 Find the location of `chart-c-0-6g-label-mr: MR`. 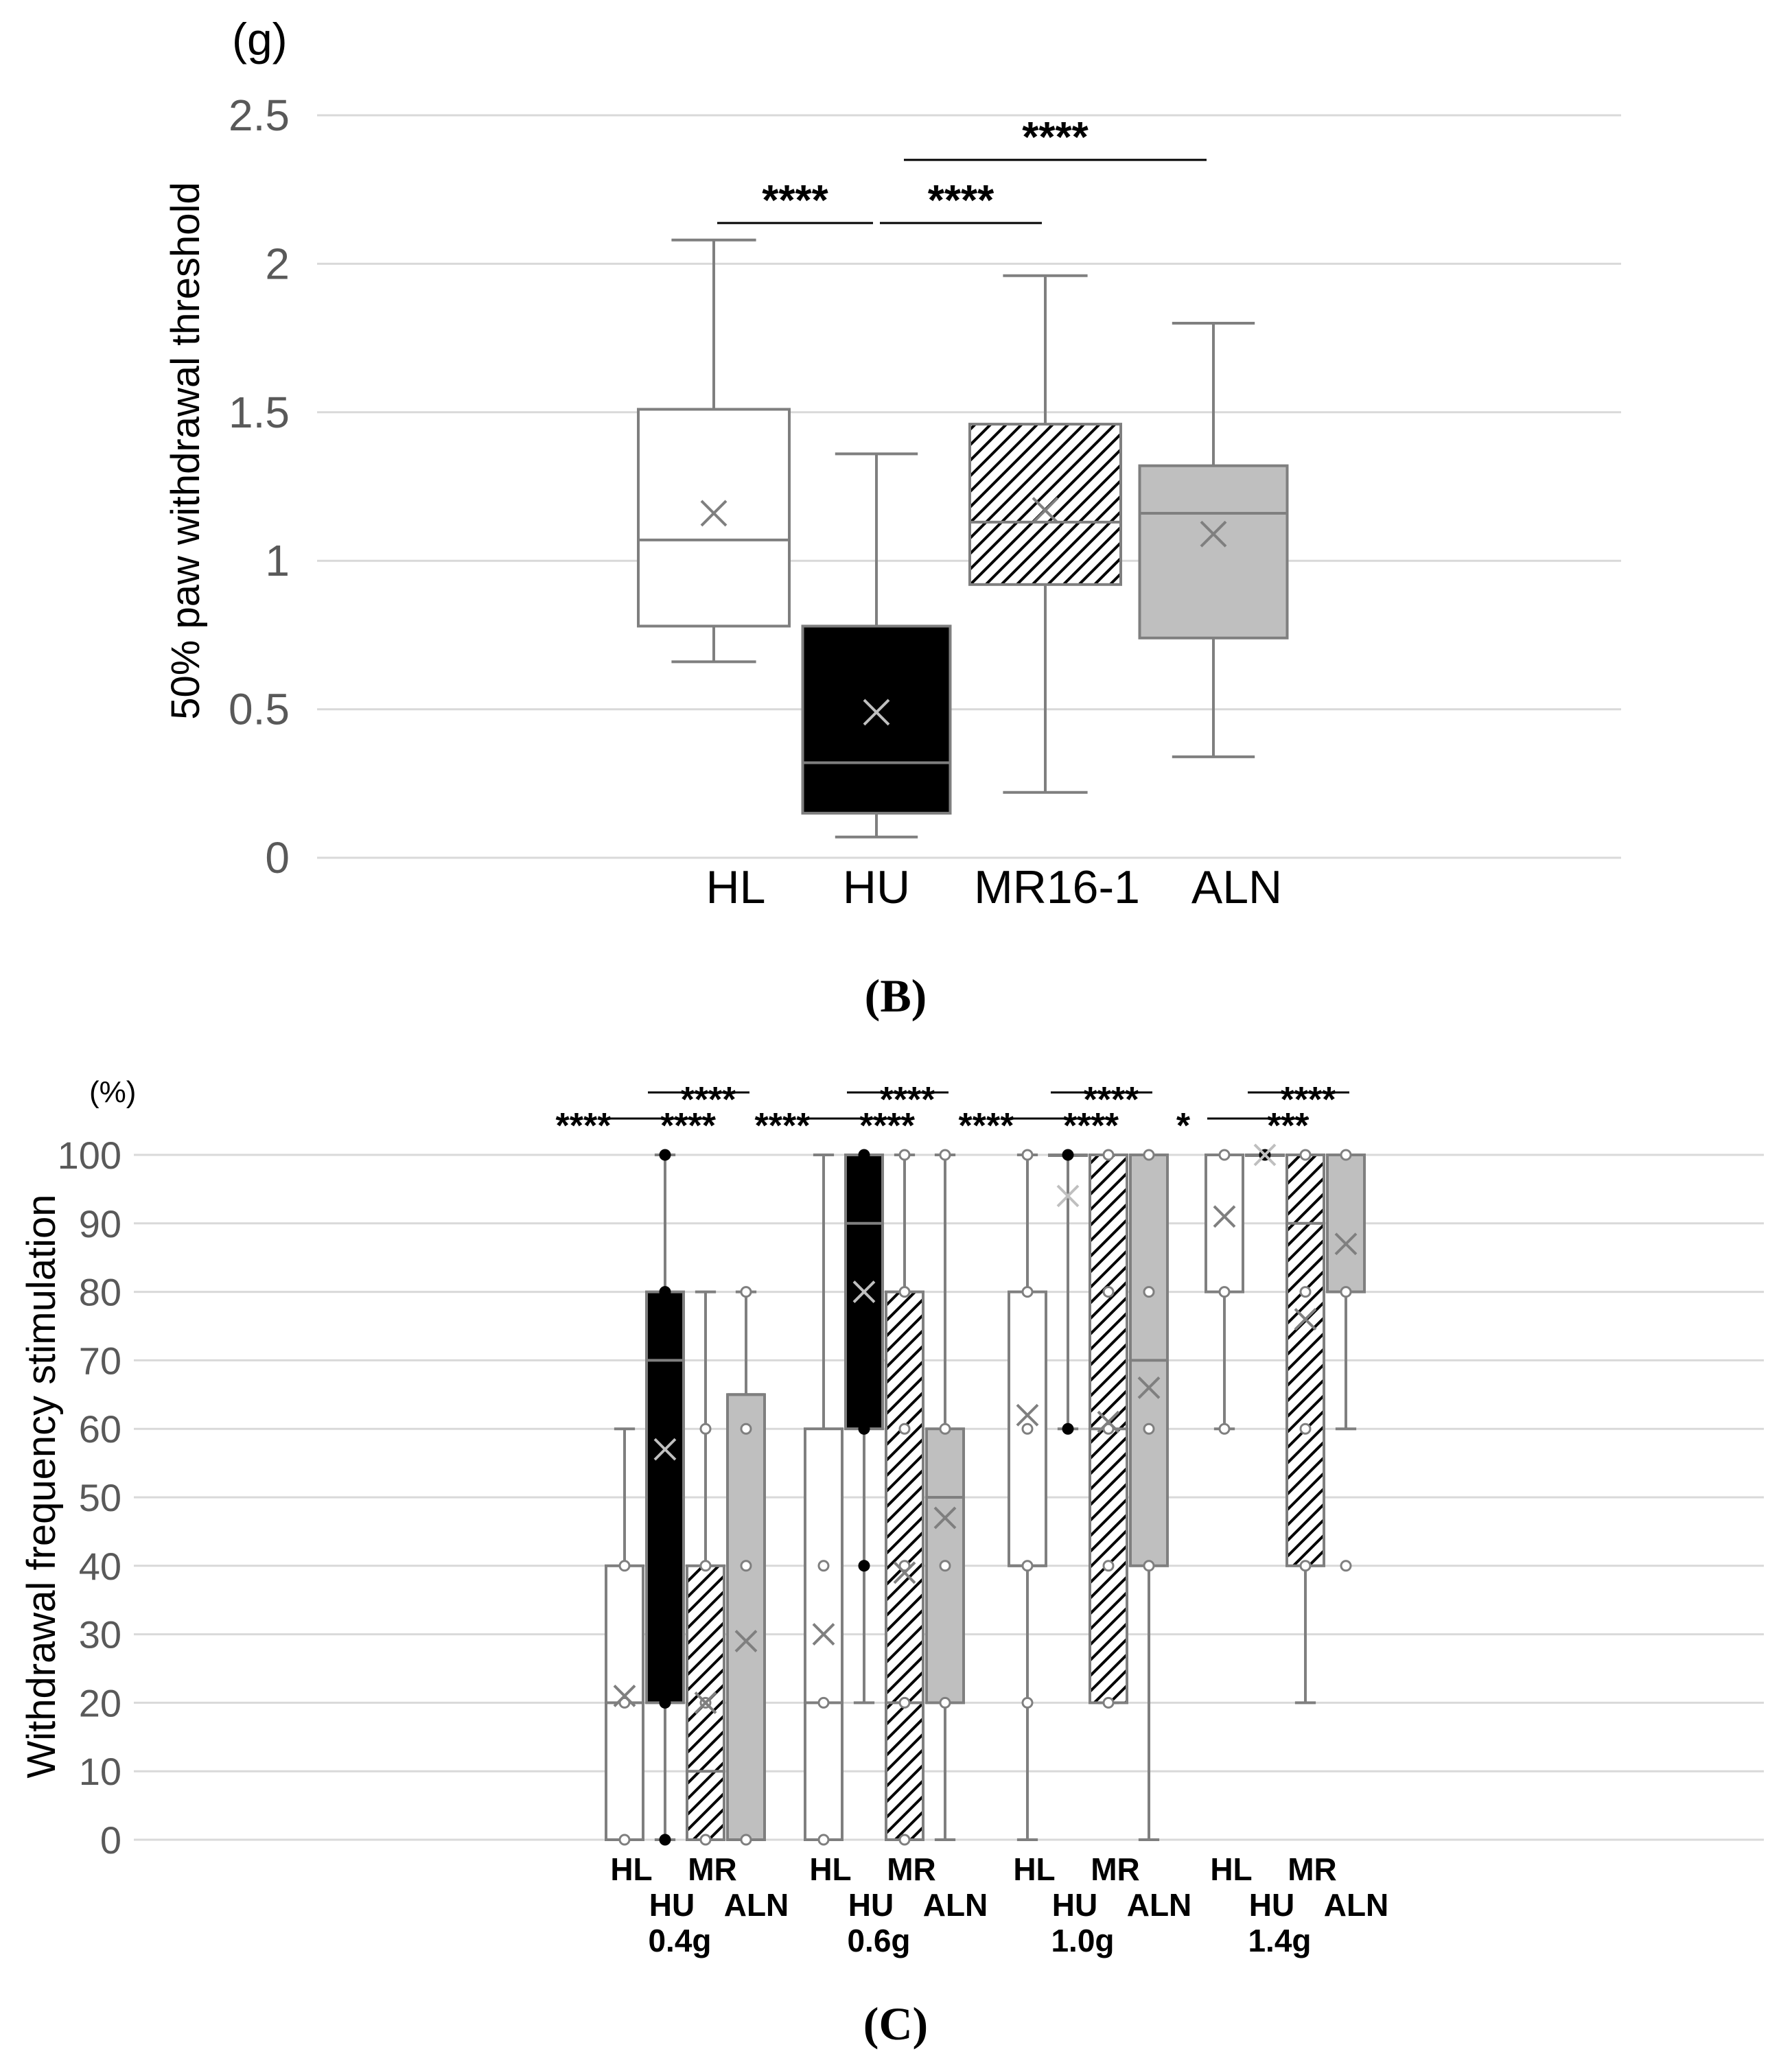

chart-c-0-6g-label-mr: MR is located at coordinates (911, 1869).